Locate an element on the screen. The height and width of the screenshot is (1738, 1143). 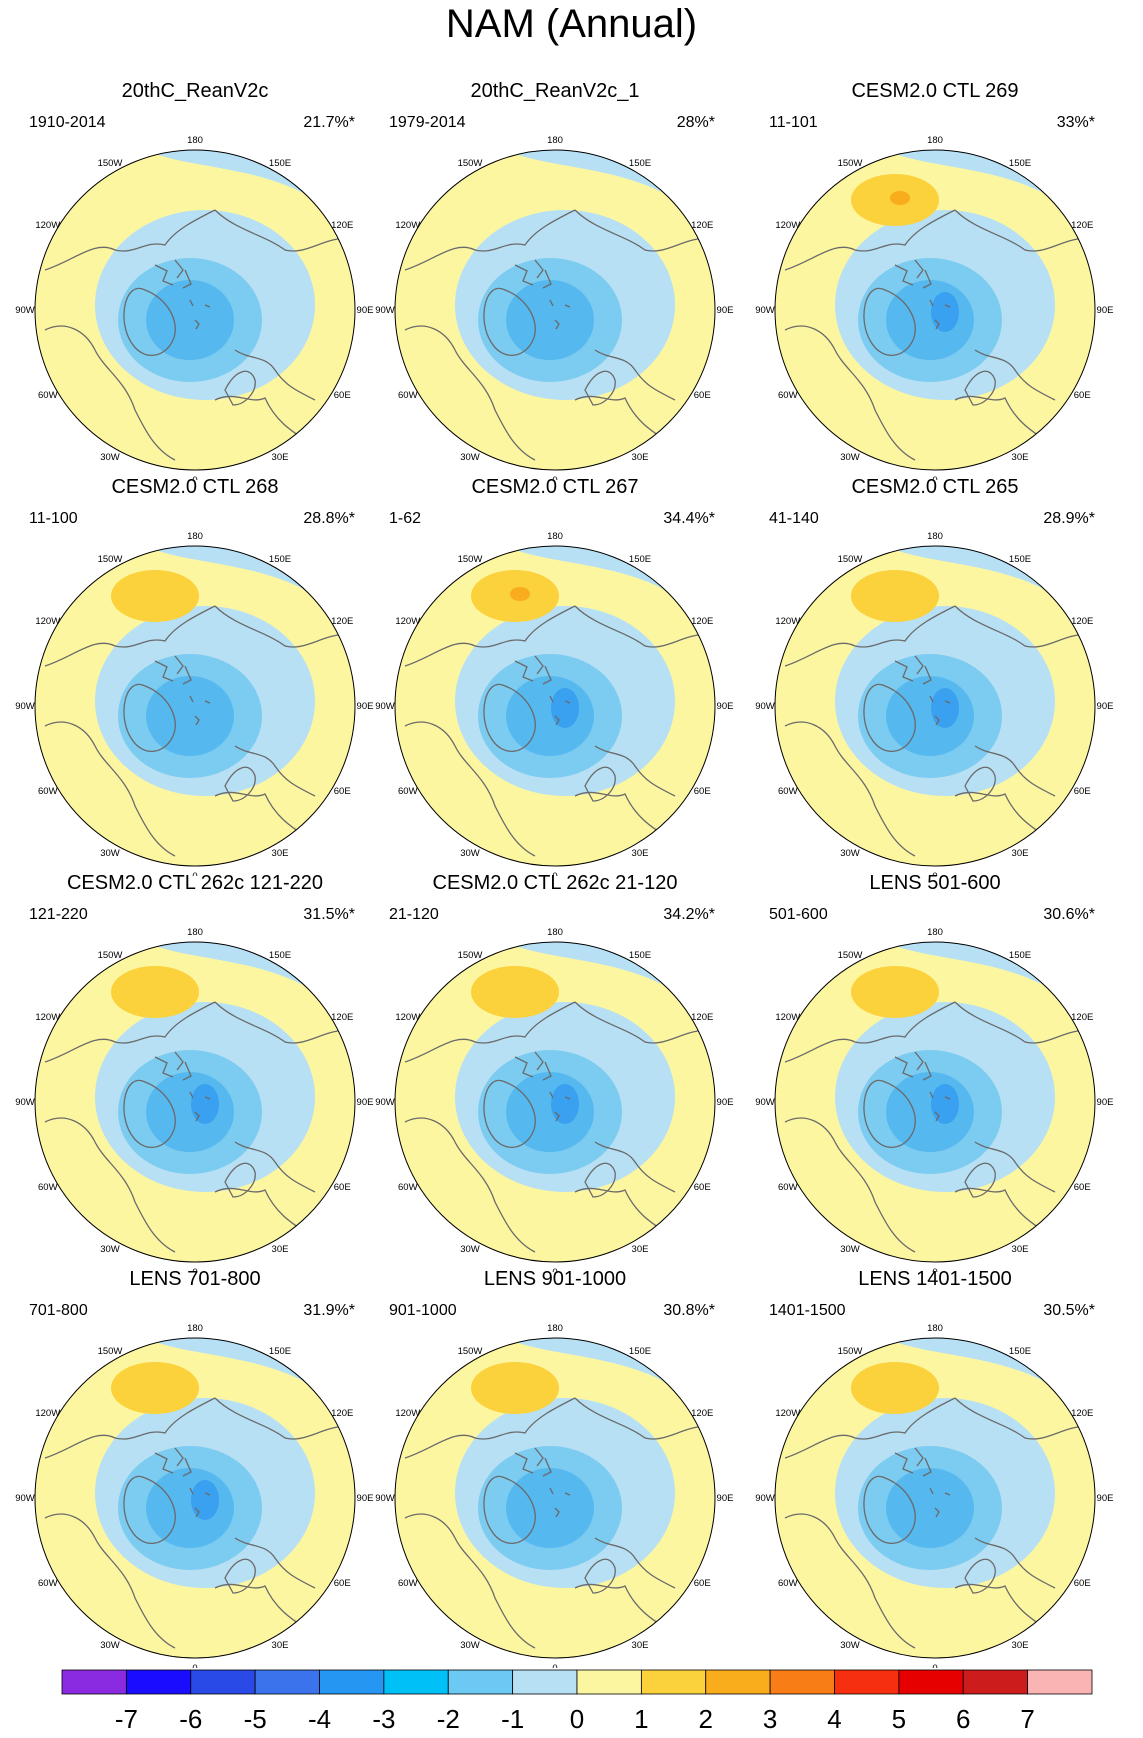
colorbar-label: 1 is located at coordinates (641, 1719).